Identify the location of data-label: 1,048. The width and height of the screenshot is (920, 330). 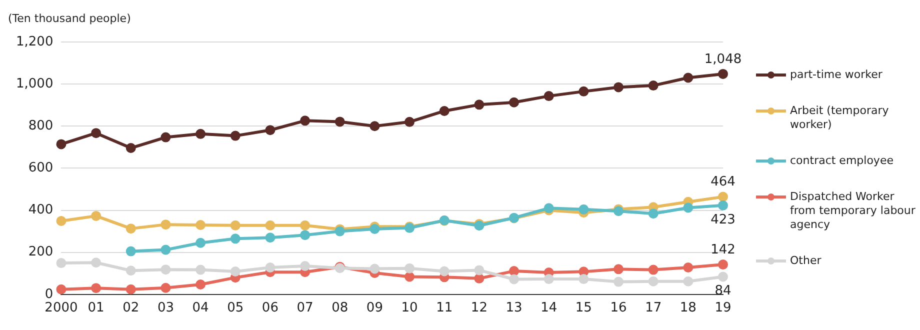
(723, 59).